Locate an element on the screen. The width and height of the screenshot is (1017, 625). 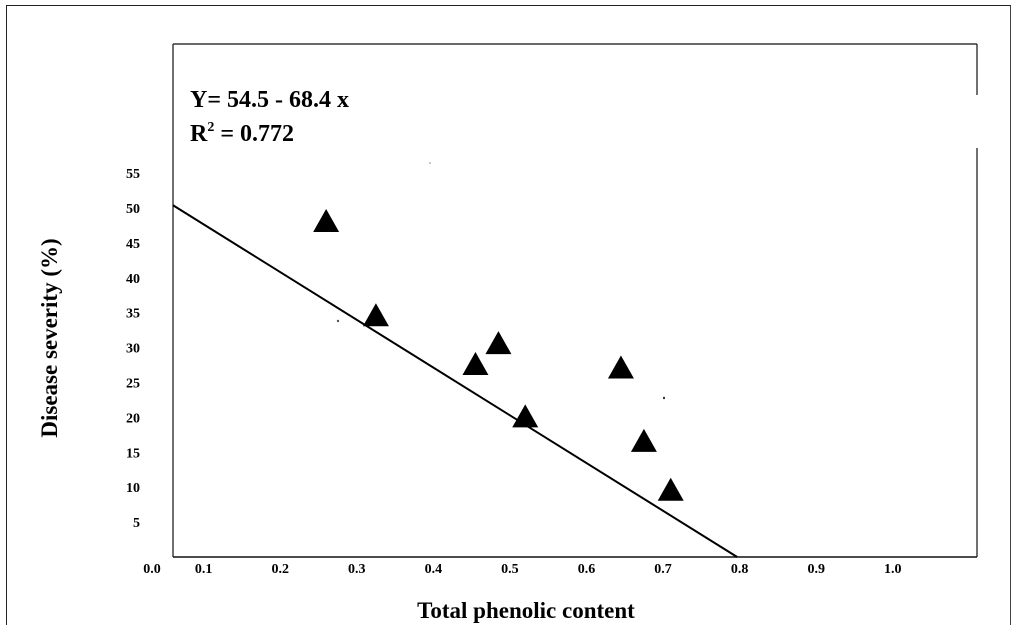
y-tick-label: 25 is located at coordinates (133, 384).